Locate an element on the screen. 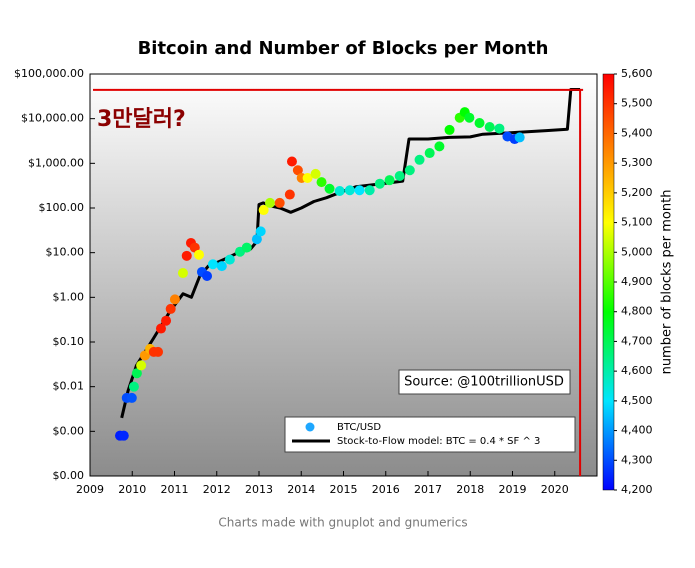 The width and height of the screenshot is (695, 568). colorbar-tick-label: 5,600 is located at coordinates (637, 73).